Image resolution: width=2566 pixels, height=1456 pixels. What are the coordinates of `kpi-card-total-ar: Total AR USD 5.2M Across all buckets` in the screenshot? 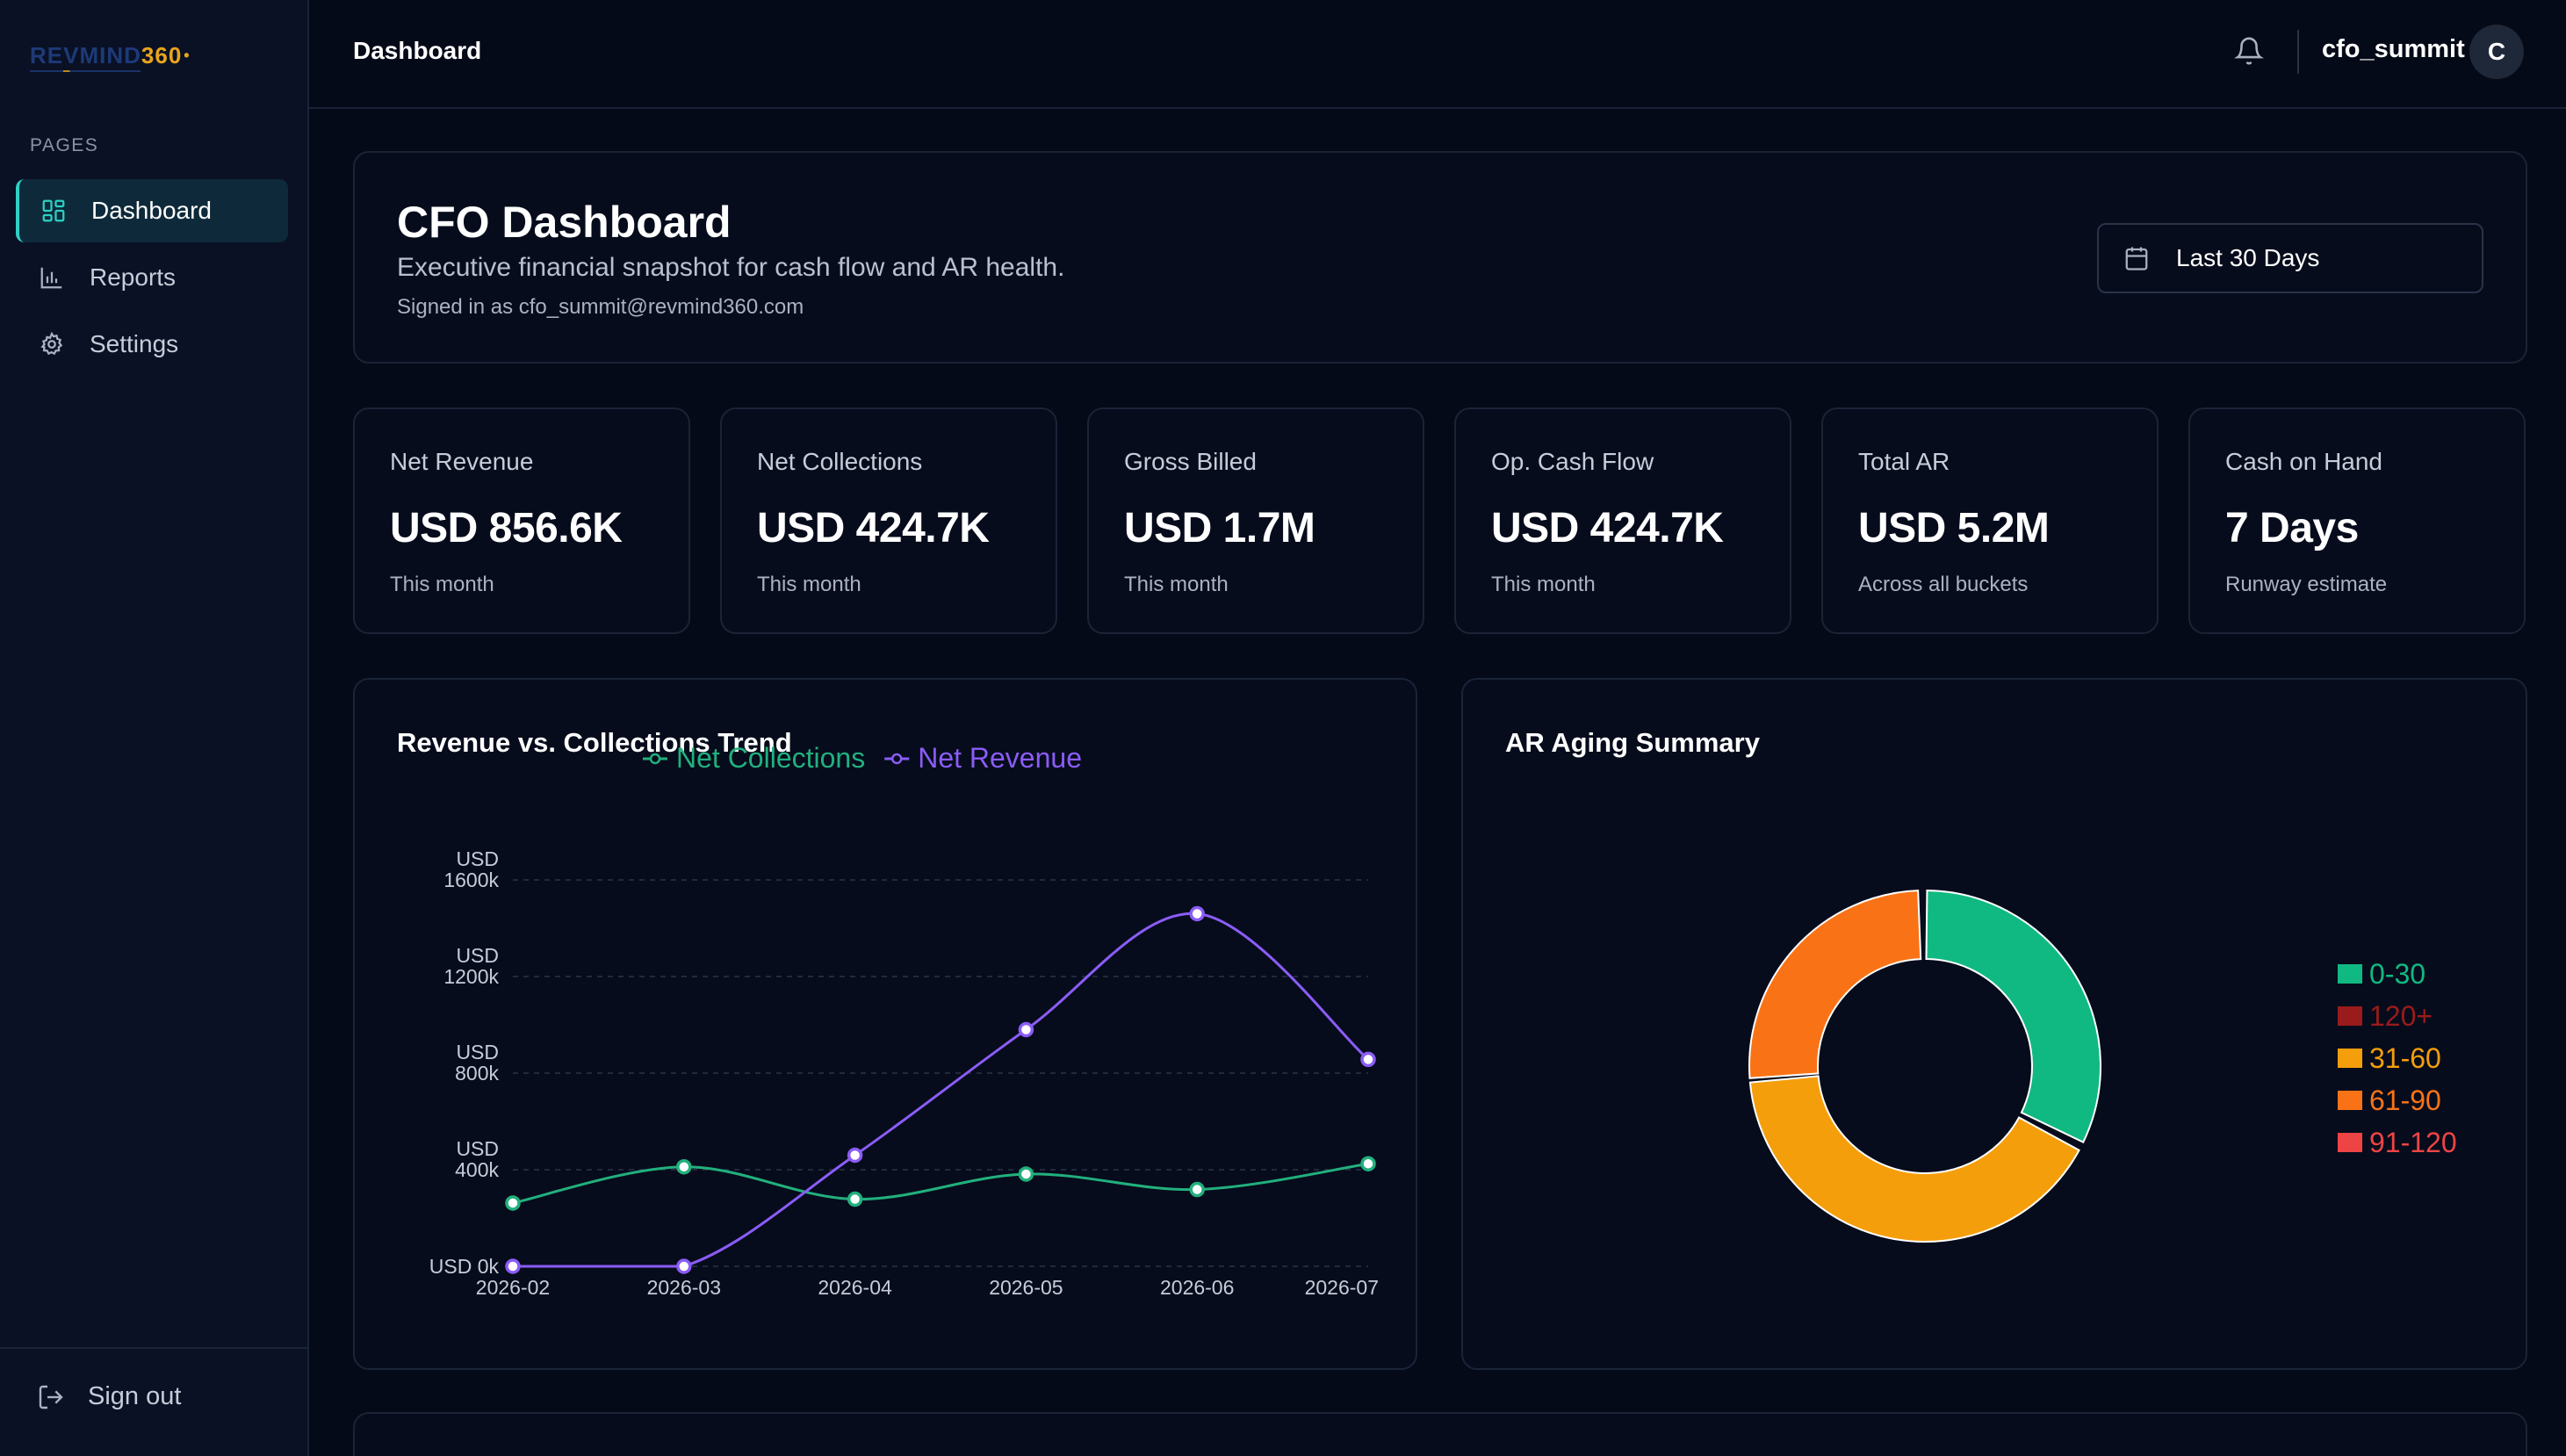 It's located at (1990, 520).